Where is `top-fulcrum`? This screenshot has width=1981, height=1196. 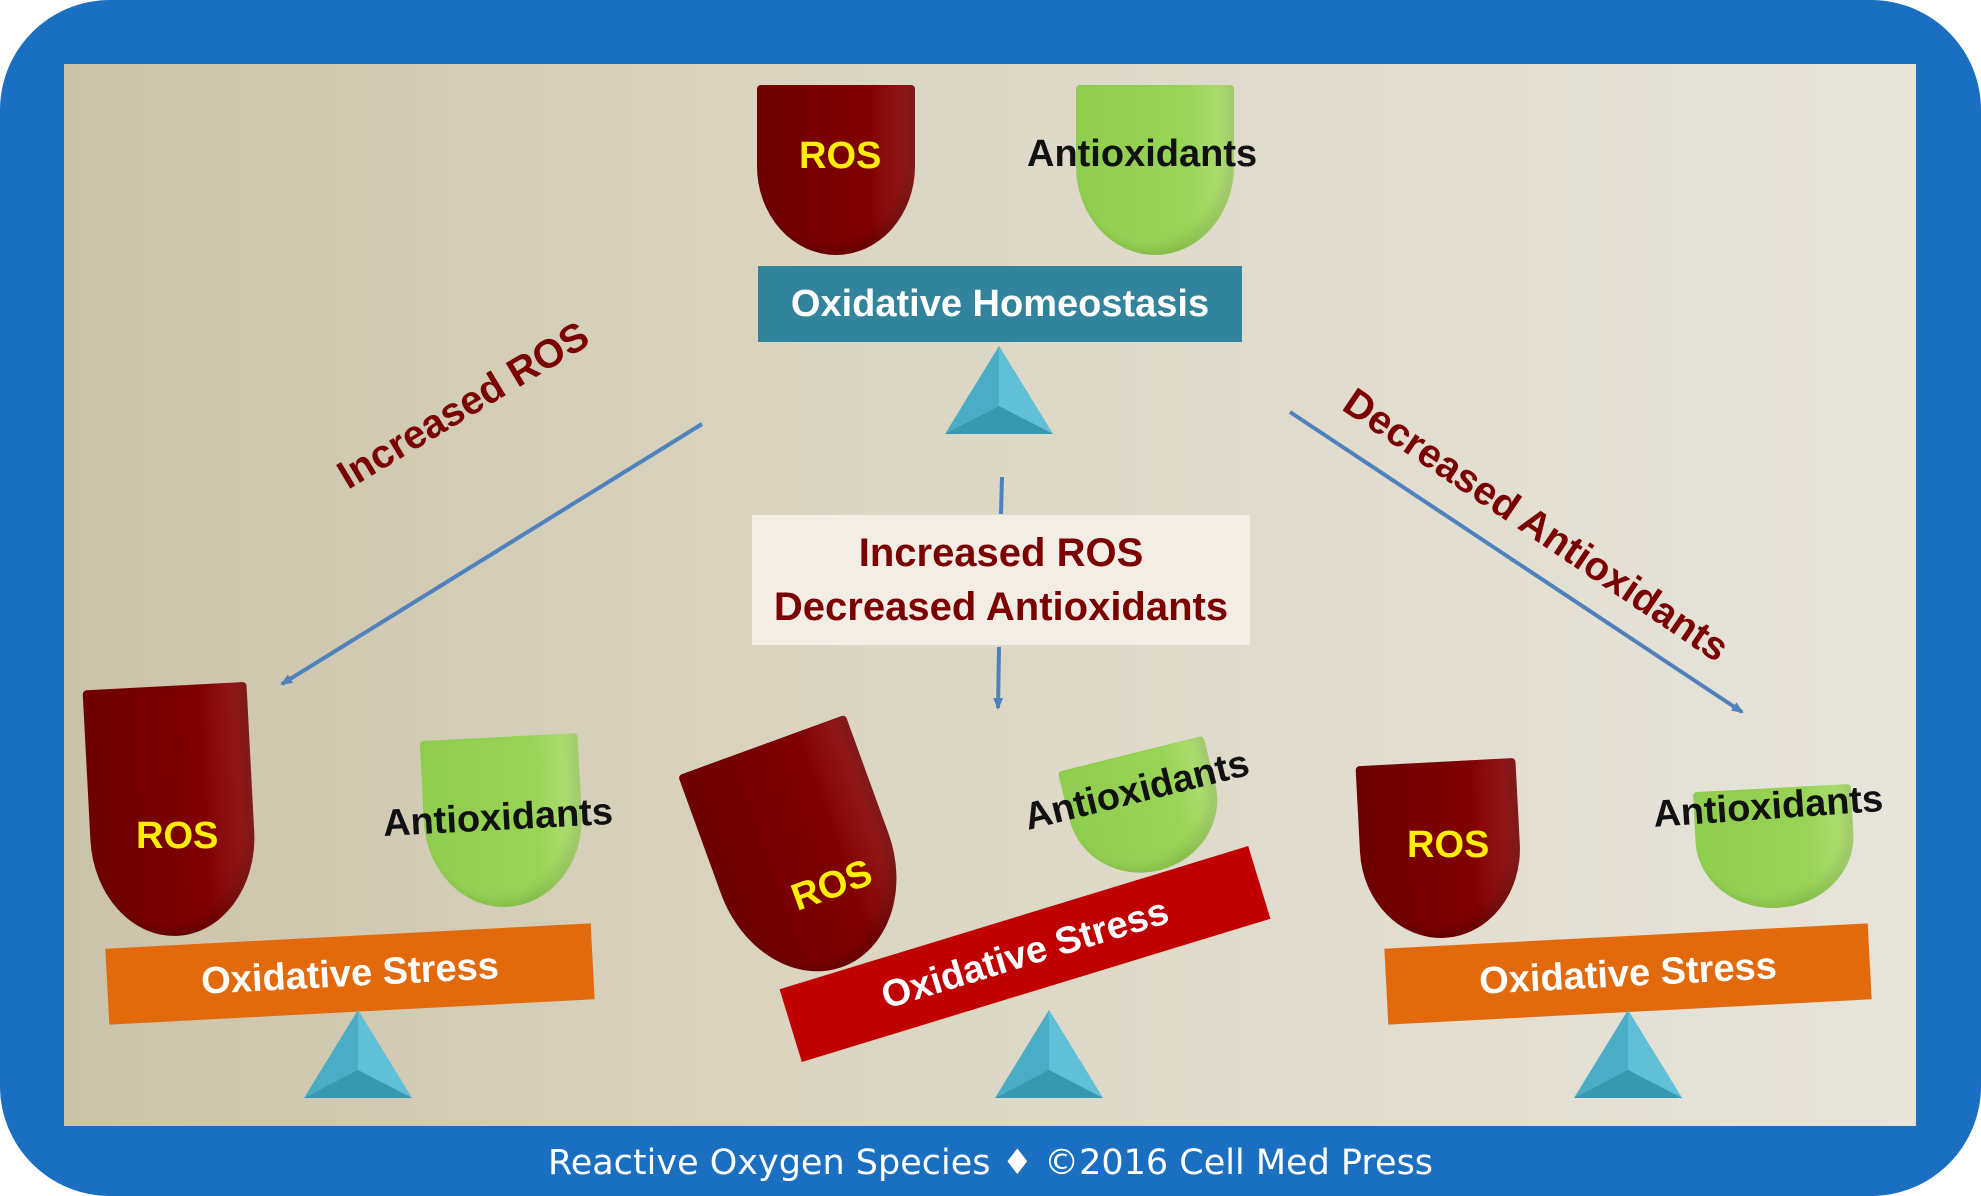
top-fulcrum is located at coordinates (999, 390).